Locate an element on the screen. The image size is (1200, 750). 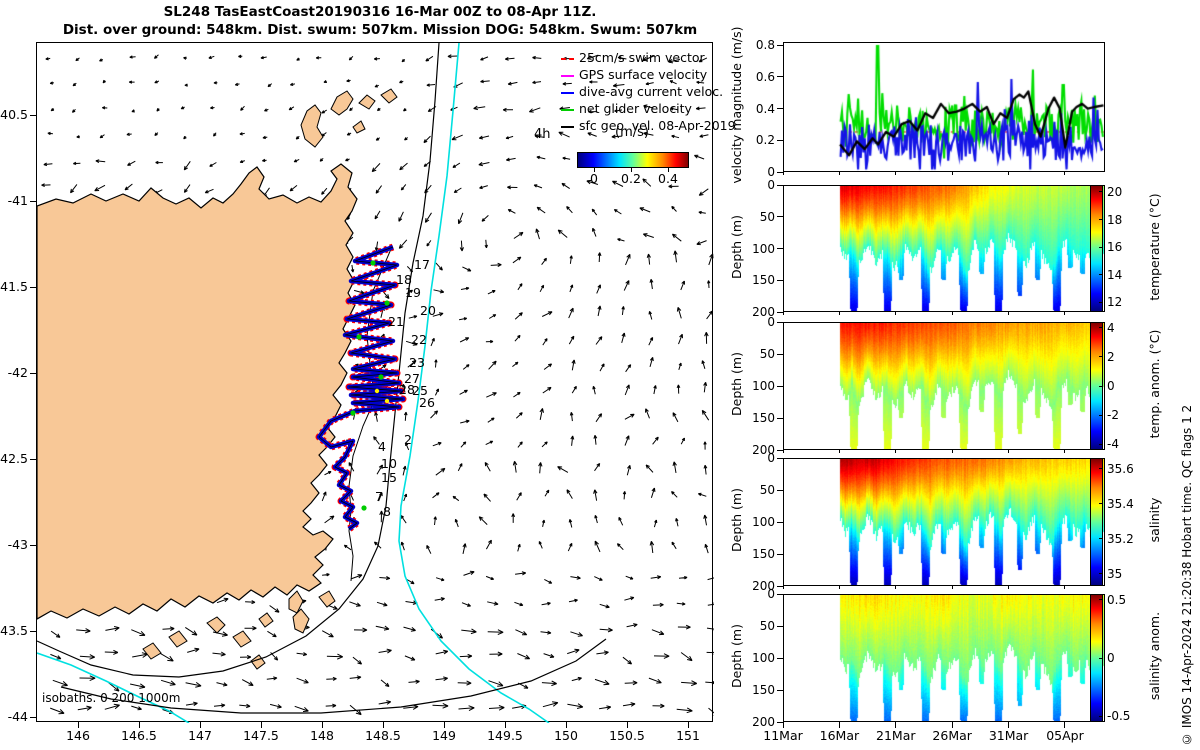
waypoint-label-8: 8 is located at coordinates (387, 511).